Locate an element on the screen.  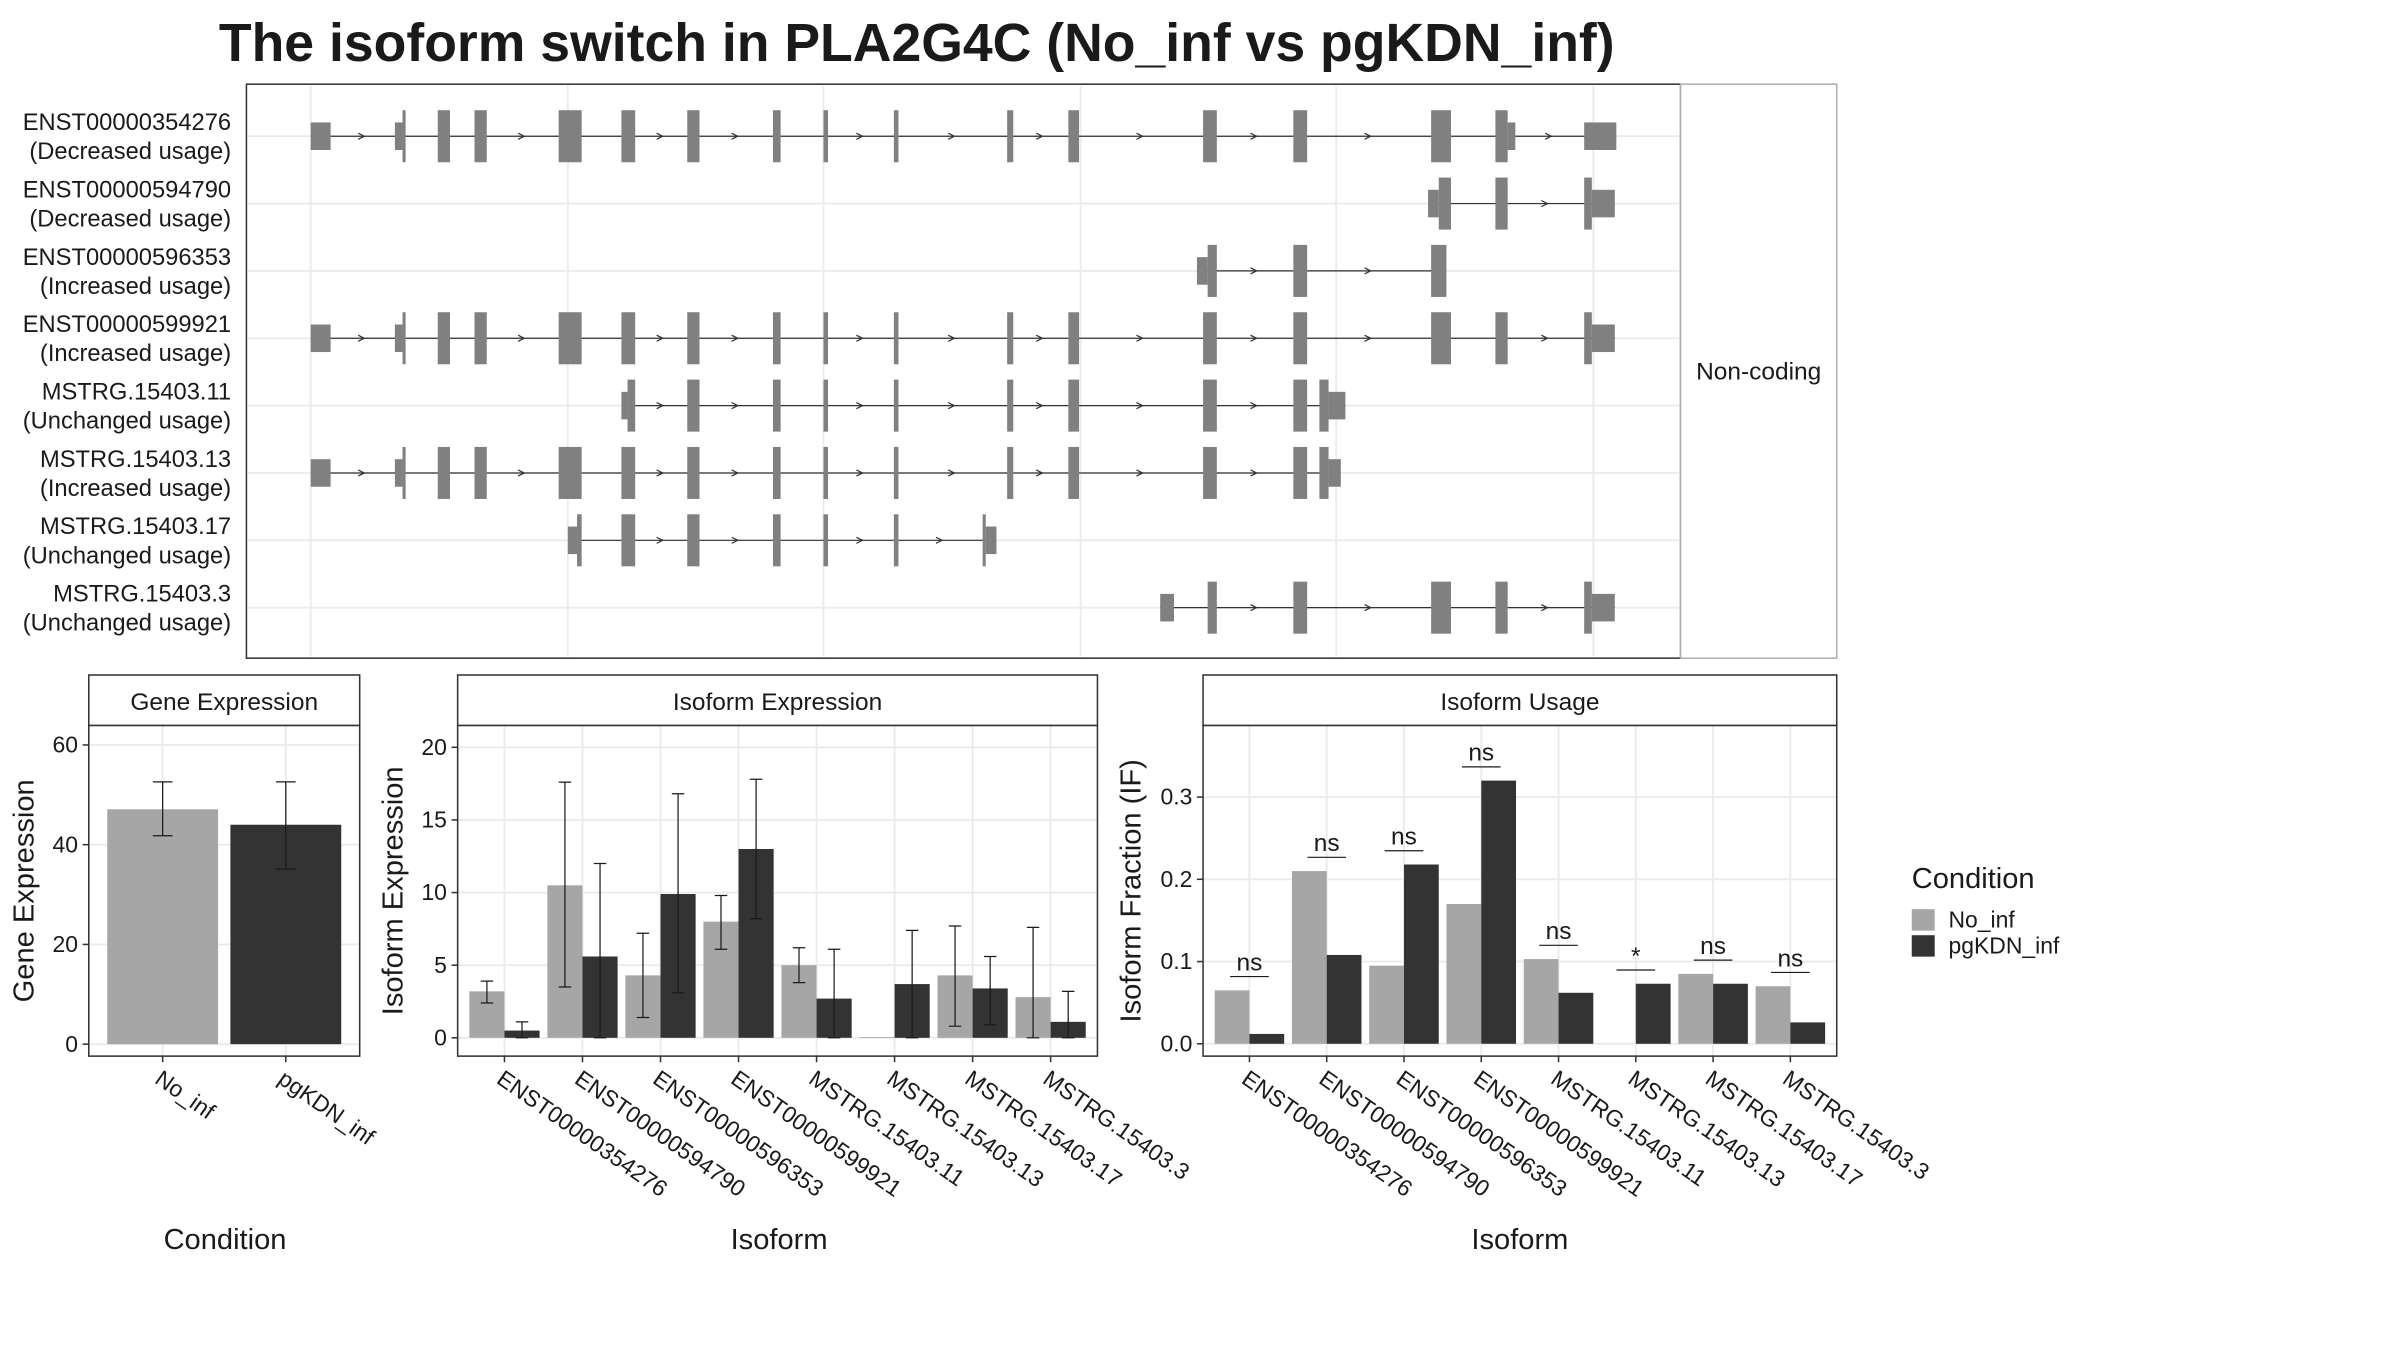
panel-title: Isoform Usage is located at coordinates (1519, 702).